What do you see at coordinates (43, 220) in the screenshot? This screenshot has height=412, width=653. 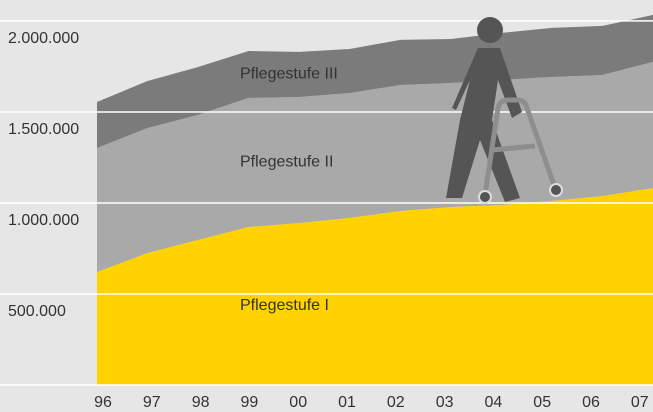 I see `y-tick-label: 1.000.000` at bounding box center [43, 220].